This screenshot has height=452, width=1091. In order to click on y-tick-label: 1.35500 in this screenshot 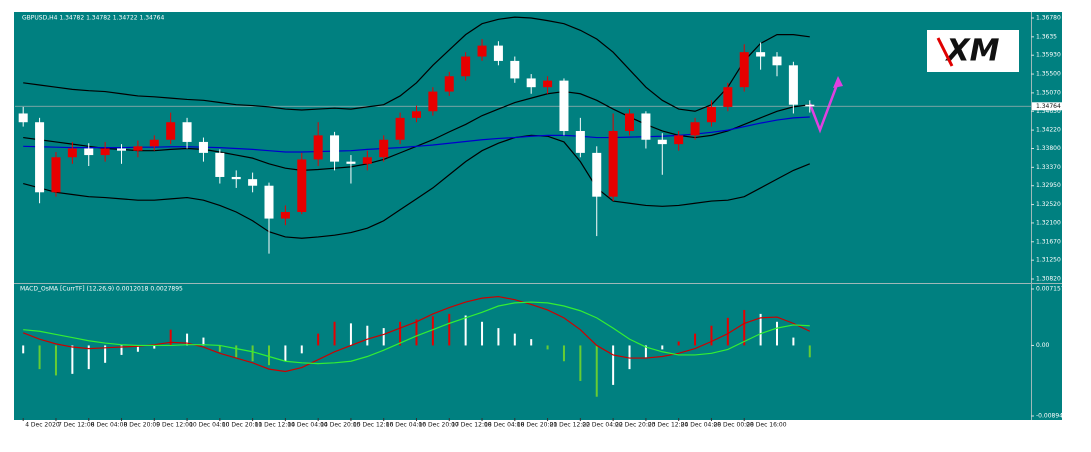, I will do `click(1048, 74)`.